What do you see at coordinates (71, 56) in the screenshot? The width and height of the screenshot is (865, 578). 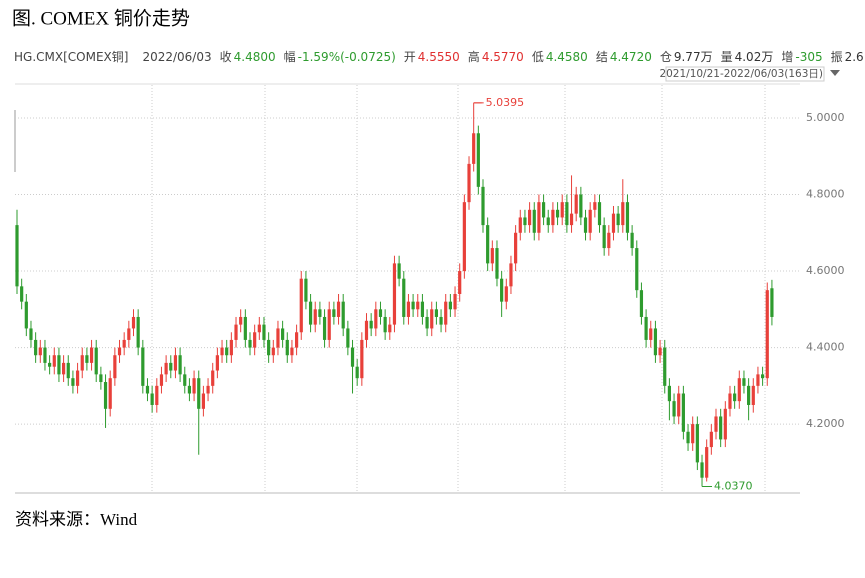 I see `info-label: HG.CMX[COMEX铜]` at bounding box center [71, 56].